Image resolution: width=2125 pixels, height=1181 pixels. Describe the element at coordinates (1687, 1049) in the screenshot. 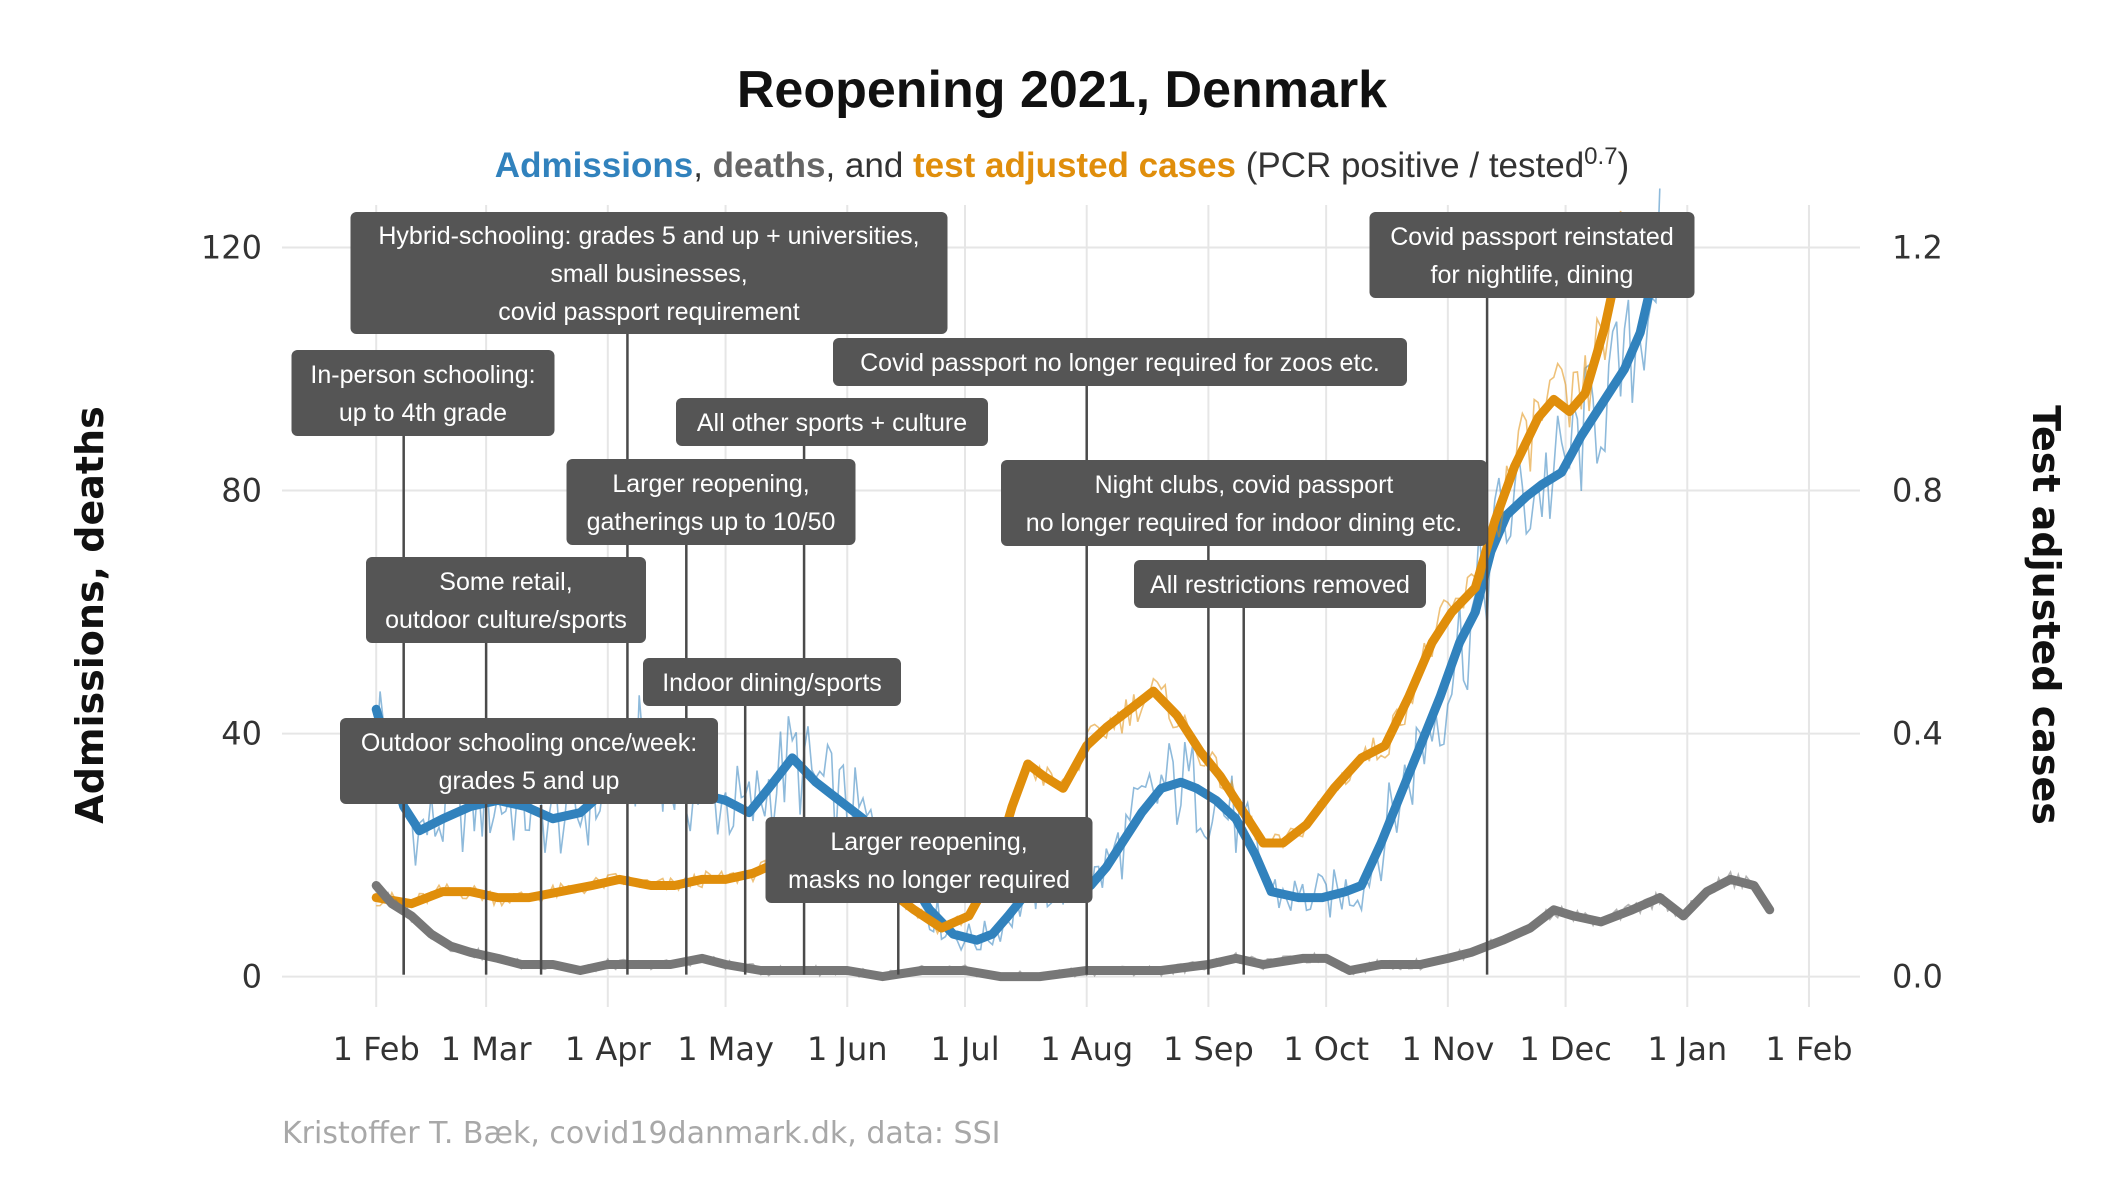

I see `x-tick-label: 1 Jan` at that location.